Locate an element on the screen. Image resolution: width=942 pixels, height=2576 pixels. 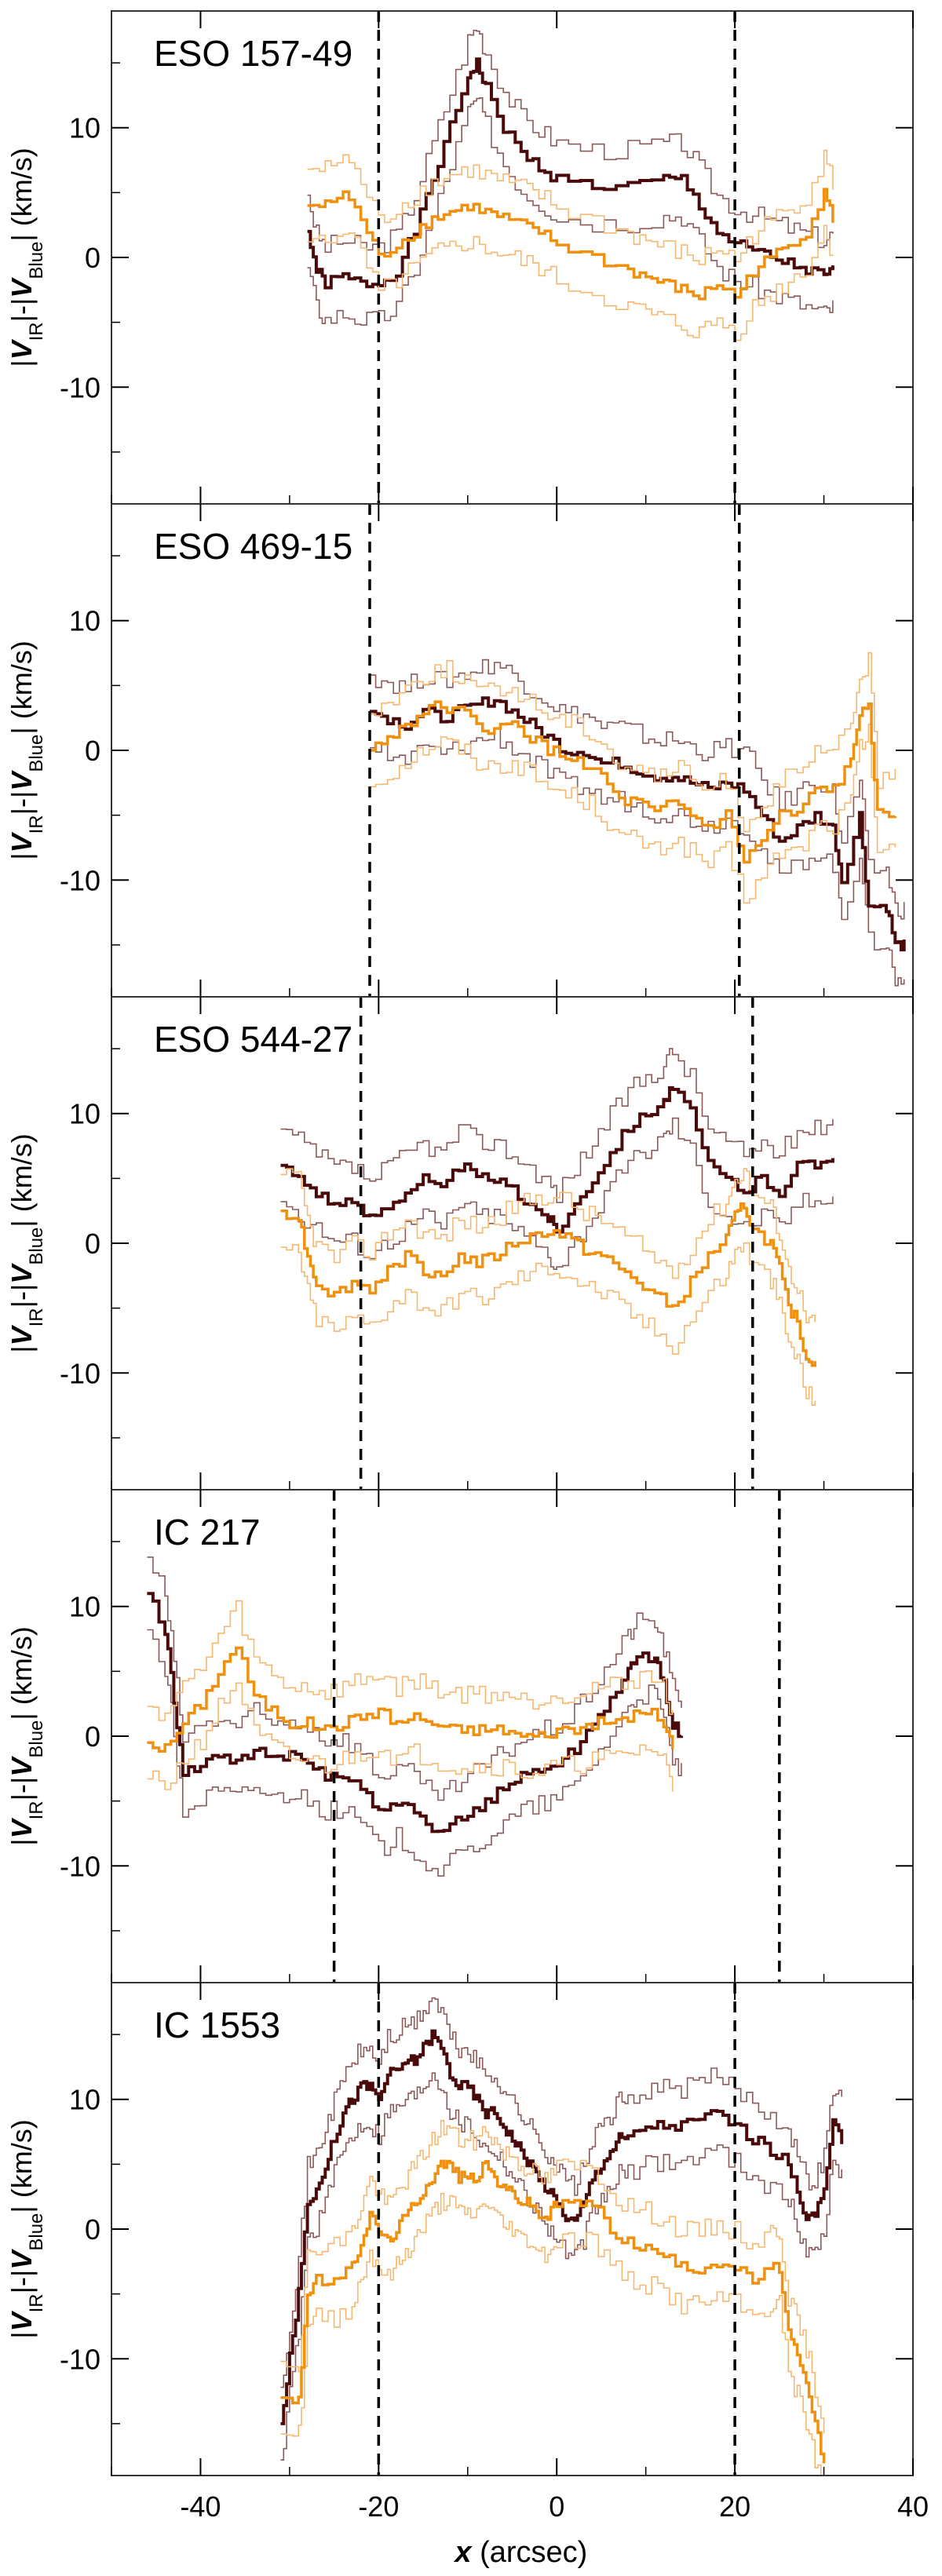
panel-title: ESO 544-27 is located at coordinates (253, 1039).